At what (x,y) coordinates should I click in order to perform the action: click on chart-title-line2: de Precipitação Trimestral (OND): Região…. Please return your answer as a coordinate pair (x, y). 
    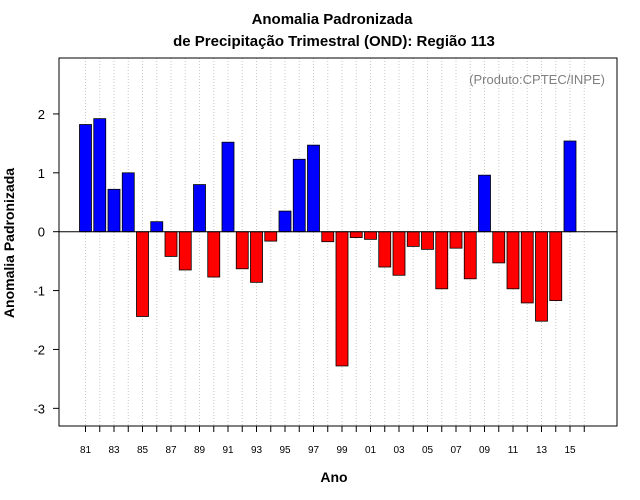
    Looking at the image, I should click on (334, 41).